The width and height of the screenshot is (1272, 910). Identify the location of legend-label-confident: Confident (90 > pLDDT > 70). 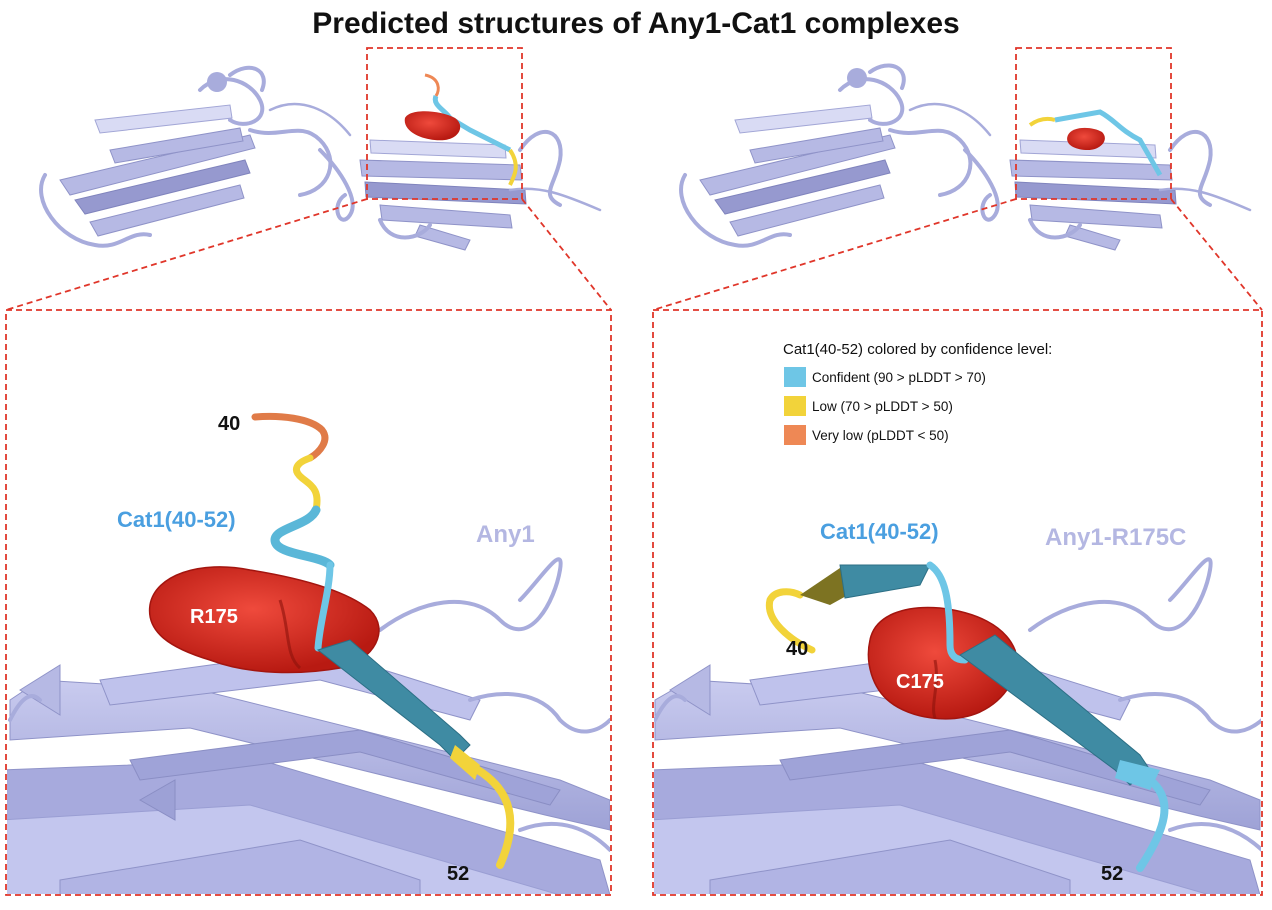
(899, 377).